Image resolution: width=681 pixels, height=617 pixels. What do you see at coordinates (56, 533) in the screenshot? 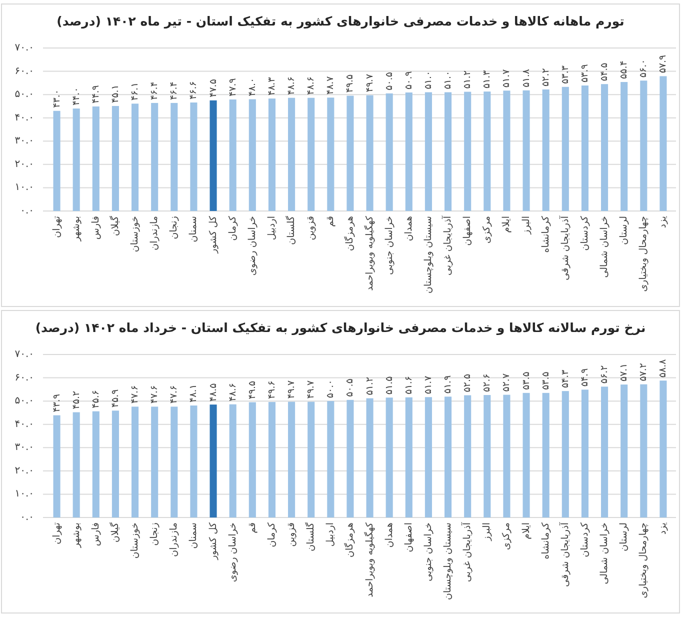
I see `x-tick-label: تهران` at bounding box center [56, 533].